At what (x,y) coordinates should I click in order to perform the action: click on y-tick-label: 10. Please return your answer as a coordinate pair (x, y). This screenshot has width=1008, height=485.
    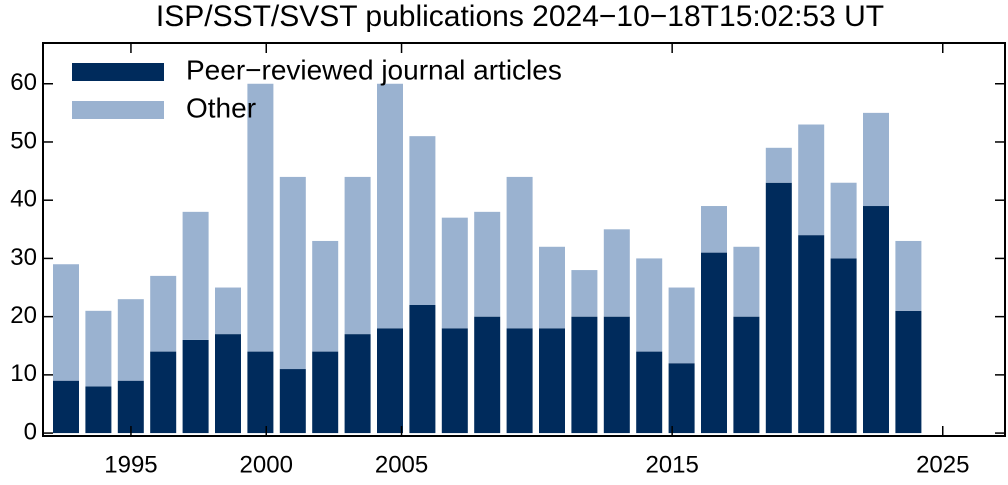
    Looking at the image, I should click on (23, 373).